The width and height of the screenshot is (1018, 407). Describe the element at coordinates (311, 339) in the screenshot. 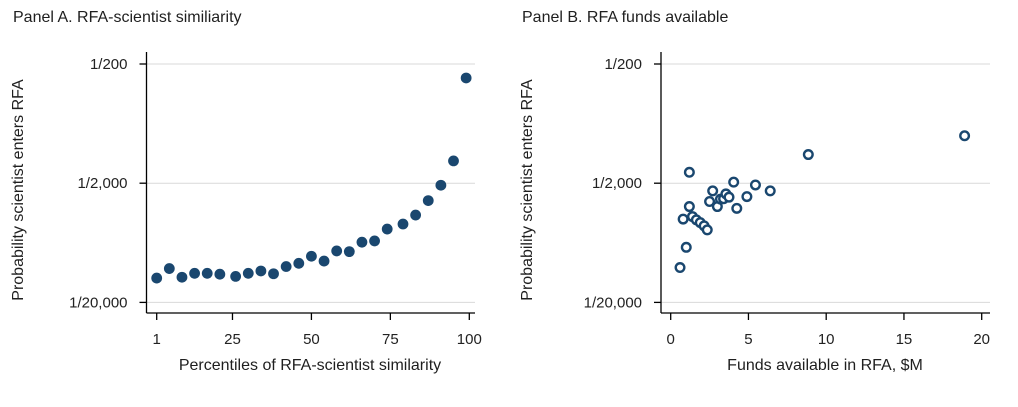

I see `panel-a-x-tick-label: 50` at that location.